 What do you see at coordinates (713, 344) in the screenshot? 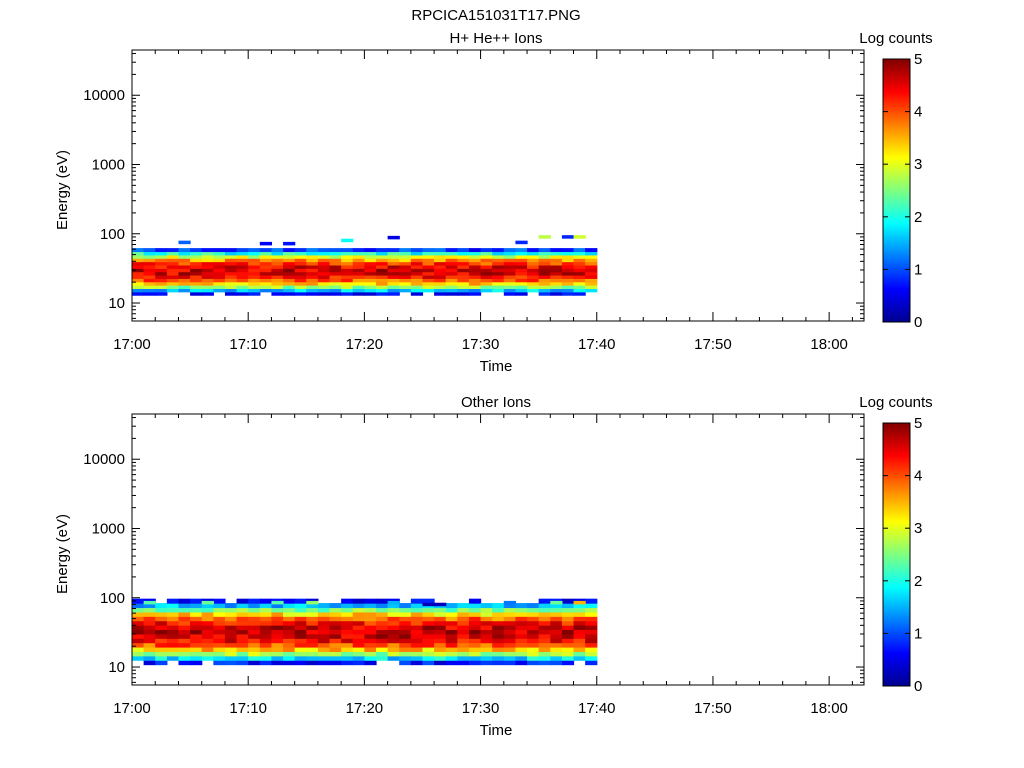
I see `x-tick-label: 17:50` at bounding box center [713, 344].